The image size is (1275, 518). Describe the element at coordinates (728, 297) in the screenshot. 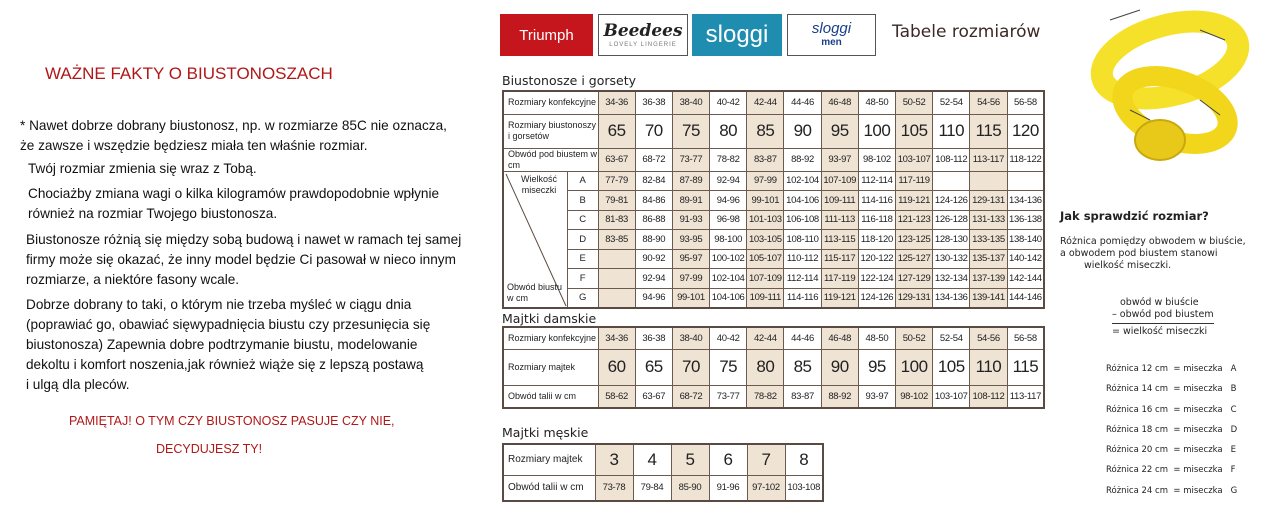

I see `table-cell: 104-106` at that location.